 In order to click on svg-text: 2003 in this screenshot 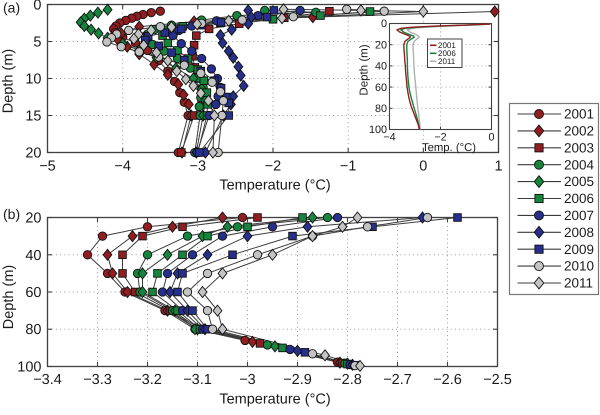, I will do `click(579, 147)`.